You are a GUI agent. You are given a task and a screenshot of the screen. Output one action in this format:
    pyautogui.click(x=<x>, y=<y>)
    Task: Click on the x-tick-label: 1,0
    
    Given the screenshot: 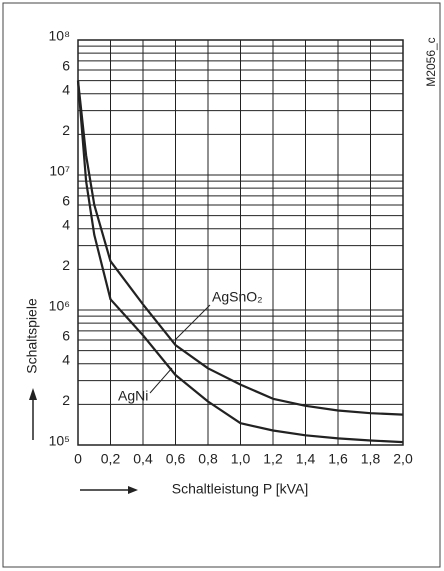 What is the action you would take?
    pyautogui.click(x=241, y=459)
    